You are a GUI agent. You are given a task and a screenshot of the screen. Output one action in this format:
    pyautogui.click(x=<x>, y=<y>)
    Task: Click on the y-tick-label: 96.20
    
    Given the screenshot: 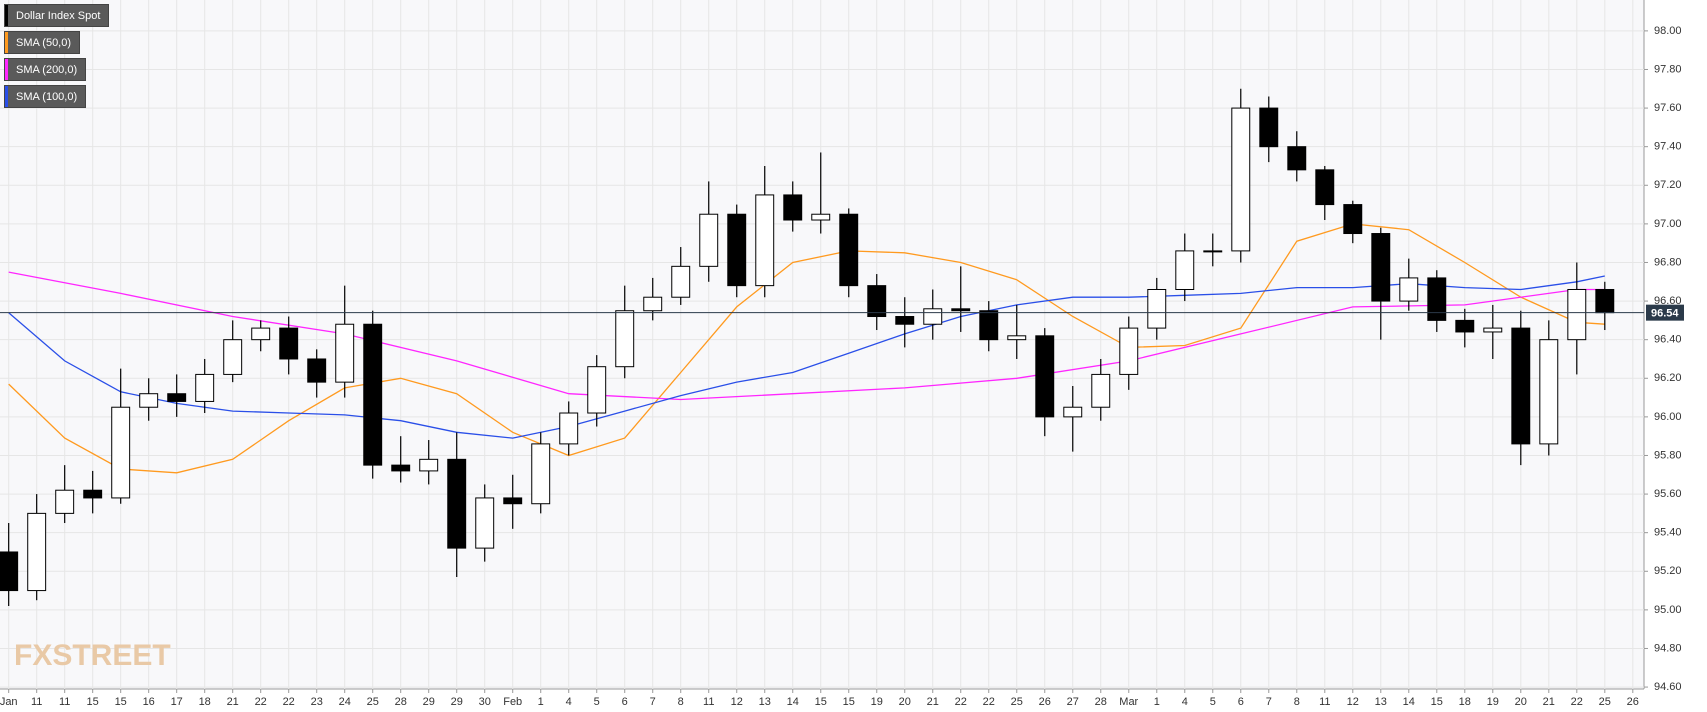 What is the action you would take?
    pyautogui.click(x=1668, y=378)
    